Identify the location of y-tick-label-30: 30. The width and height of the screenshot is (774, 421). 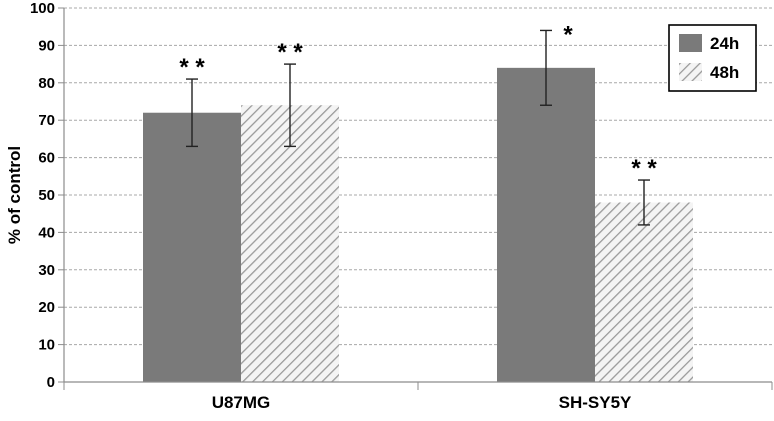
(46, 270).